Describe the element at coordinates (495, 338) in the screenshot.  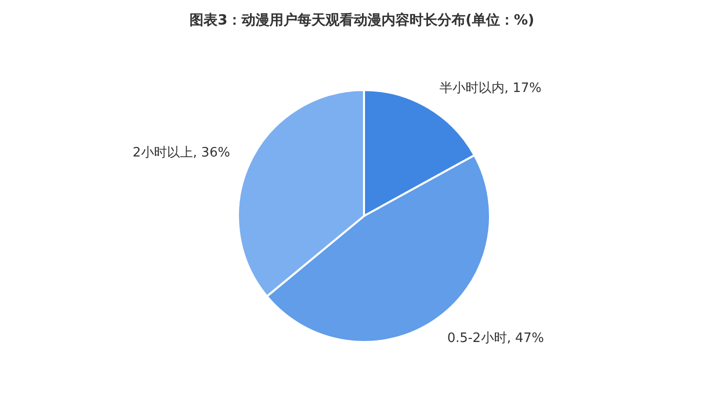
I see `slice-label: 0.5-2小时, 47%` at that location.